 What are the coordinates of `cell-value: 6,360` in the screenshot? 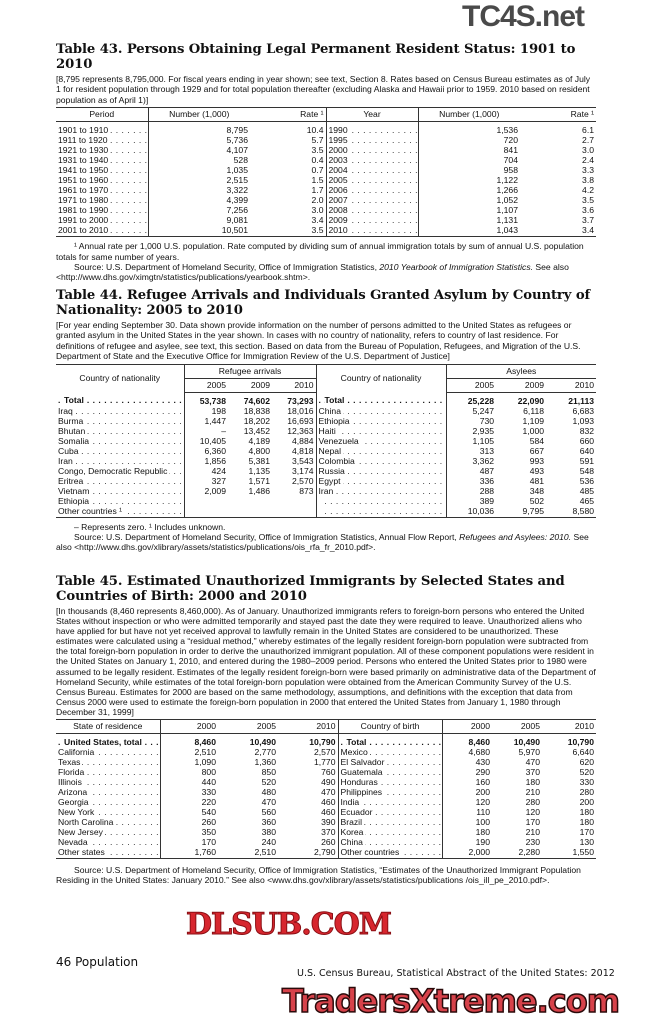 It's located at (215, 450).